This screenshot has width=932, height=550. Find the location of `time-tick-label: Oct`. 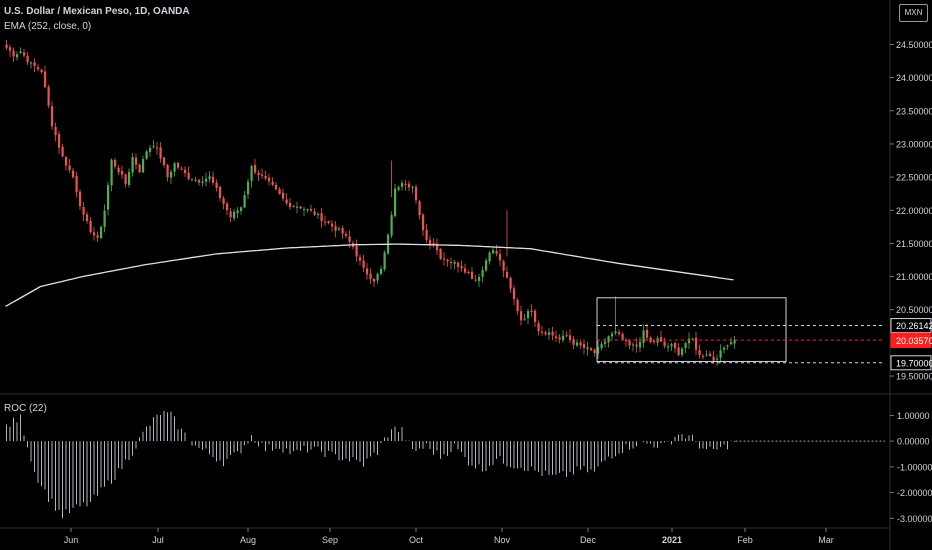

time-tick-label: Oct is located at coordinates (416, 540).